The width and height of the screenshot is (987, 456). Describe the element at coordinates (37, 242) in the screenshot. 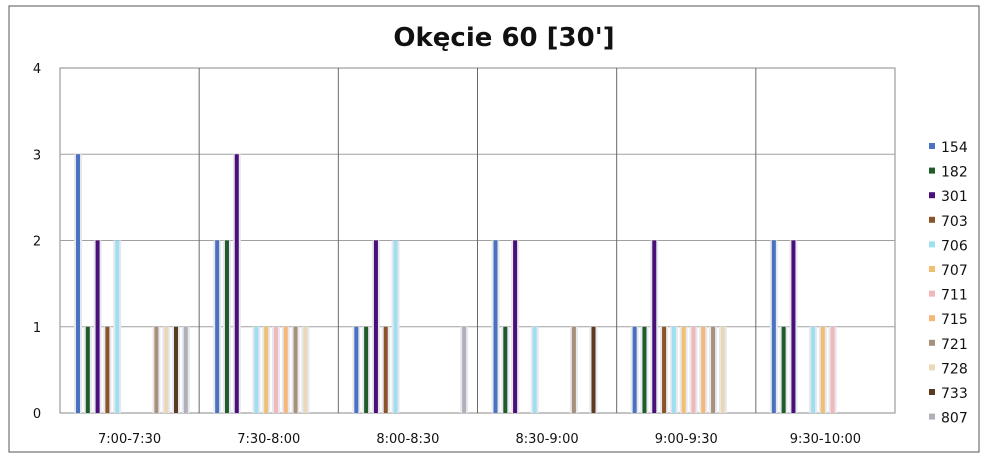

I see `y-tick-label: 2` at that location.